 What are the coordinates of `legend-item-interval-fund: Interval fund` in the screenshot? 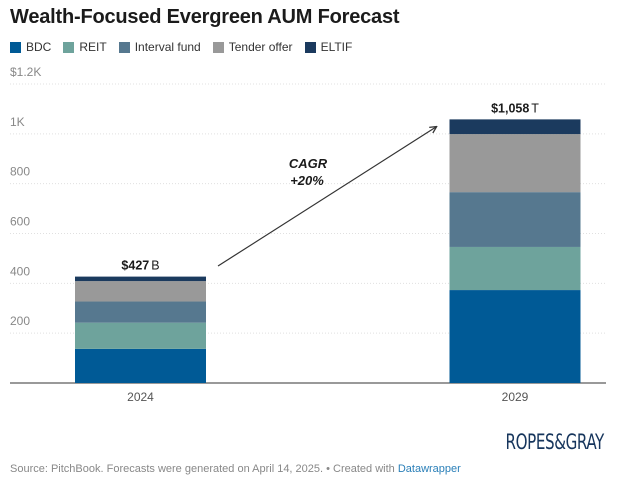 It's located at (159, 47).